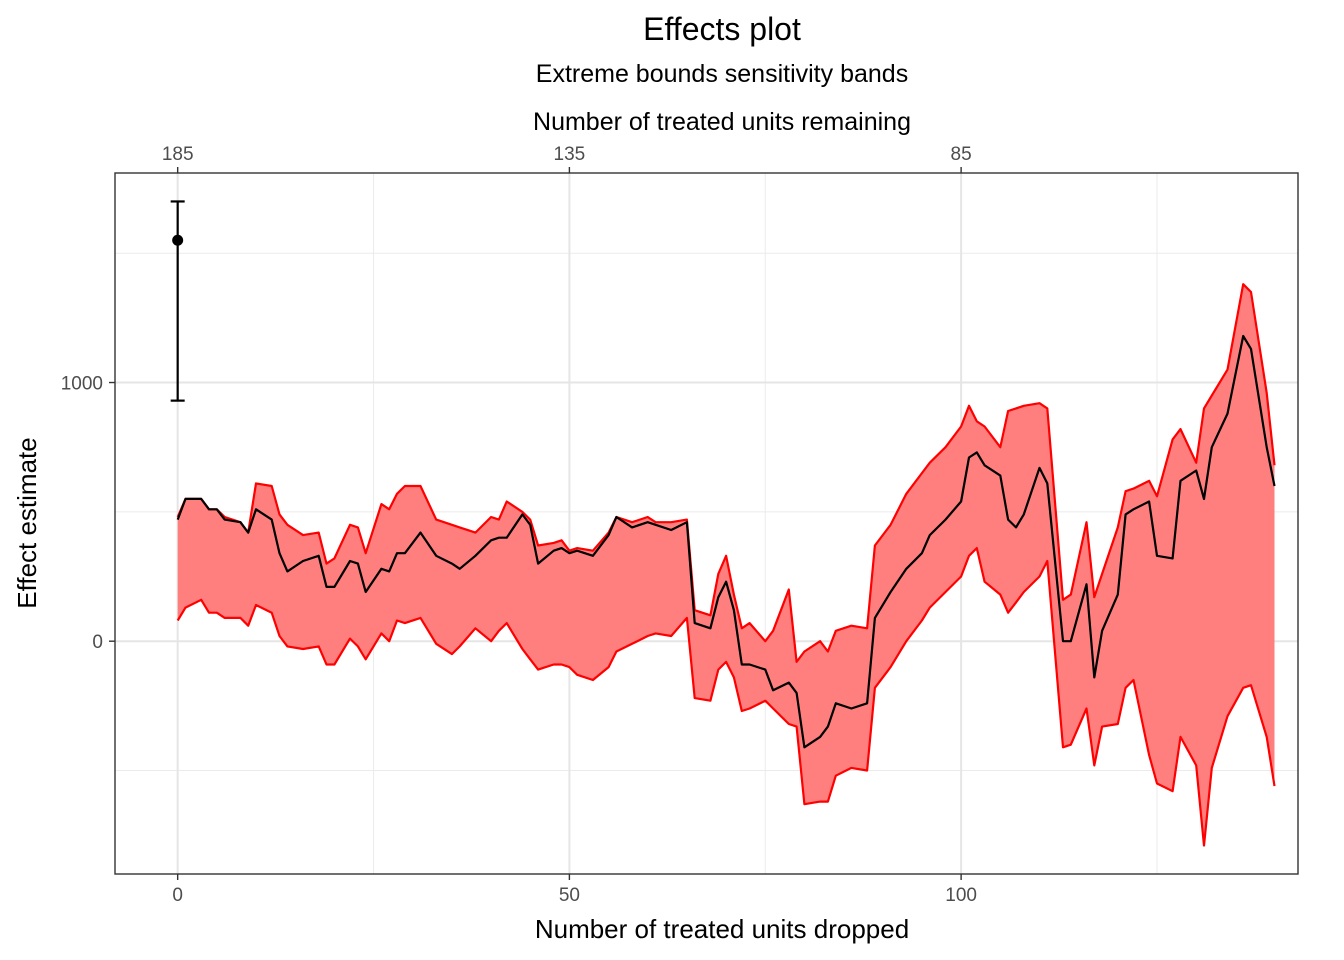 This screenshot has height=960, width=1344. Describe the element at coordinates (722, 929) in the screenshot. I see `x-axis-title: Number of treated units dropped` at that location.